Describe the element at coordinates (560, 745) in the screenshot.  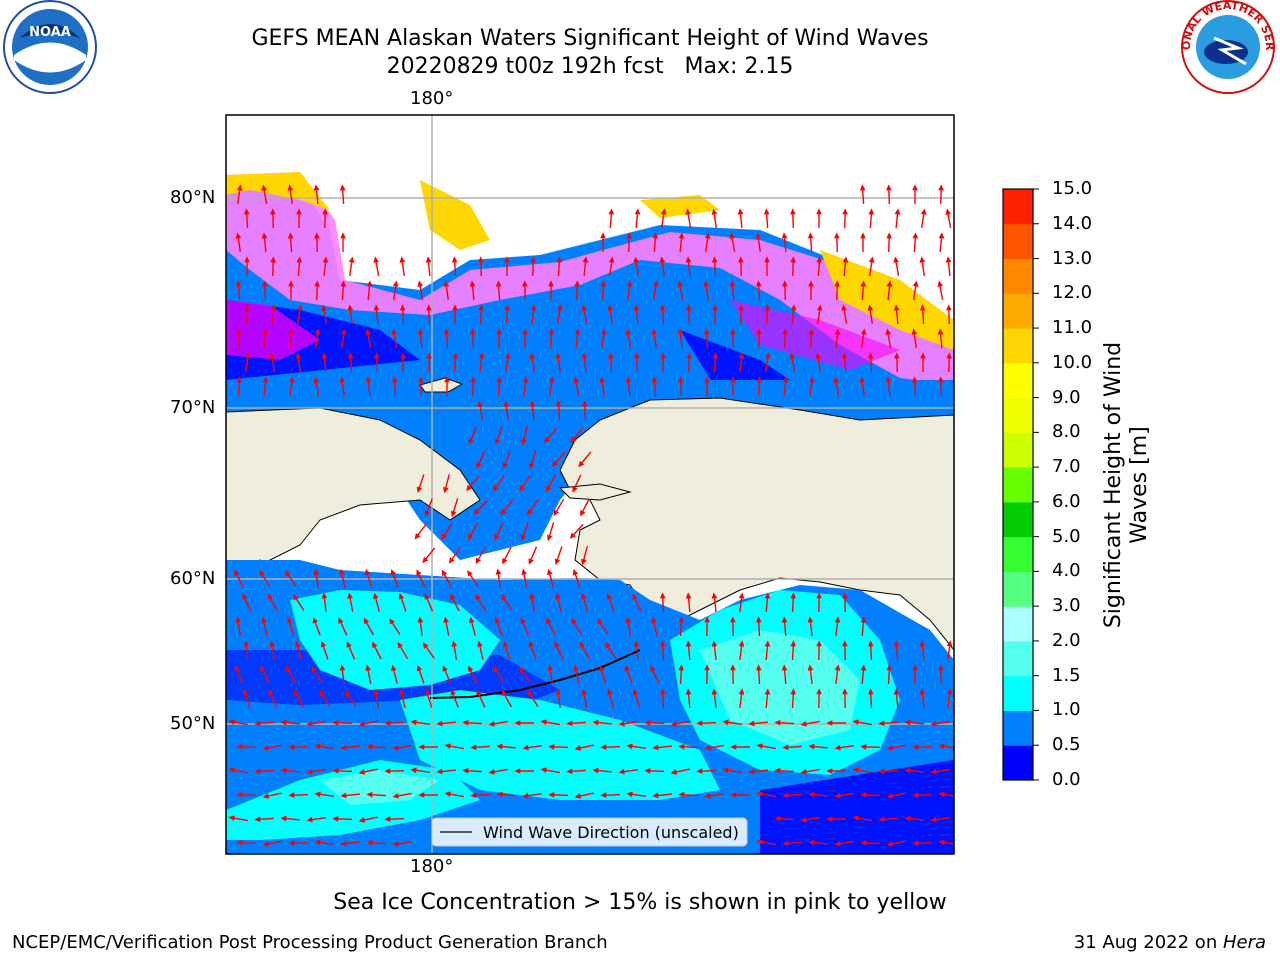
I see `wave-patch-aleutian` at that location.